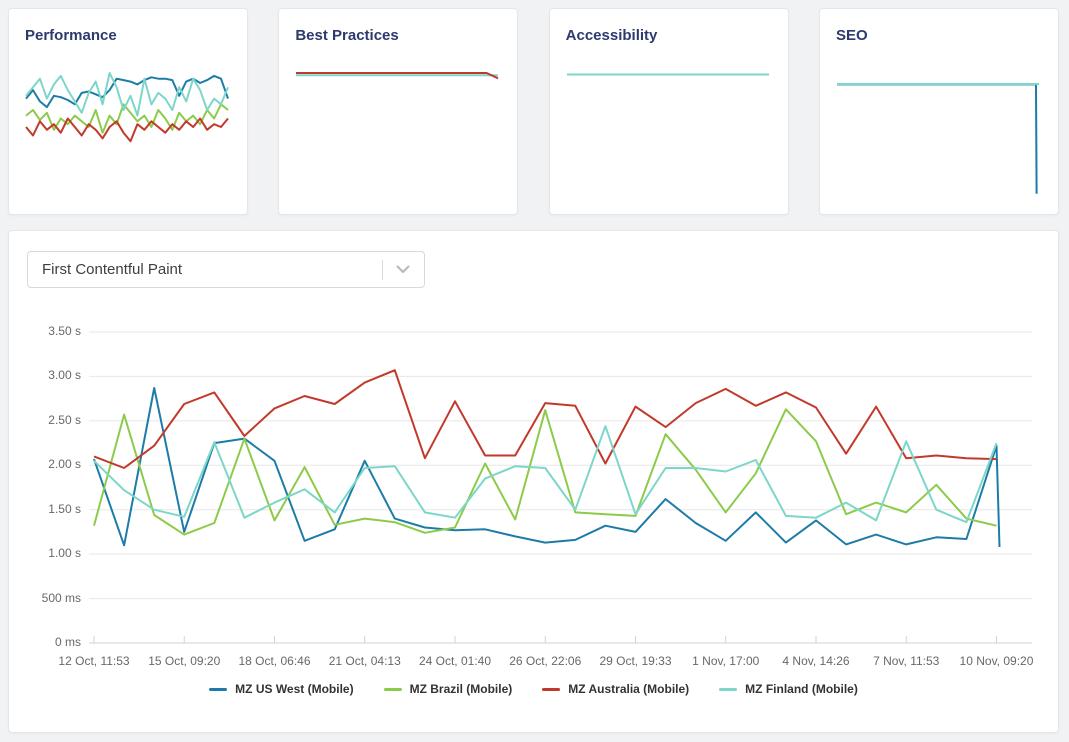  I want to click on card-title: Accessibility, so click(611, 35).